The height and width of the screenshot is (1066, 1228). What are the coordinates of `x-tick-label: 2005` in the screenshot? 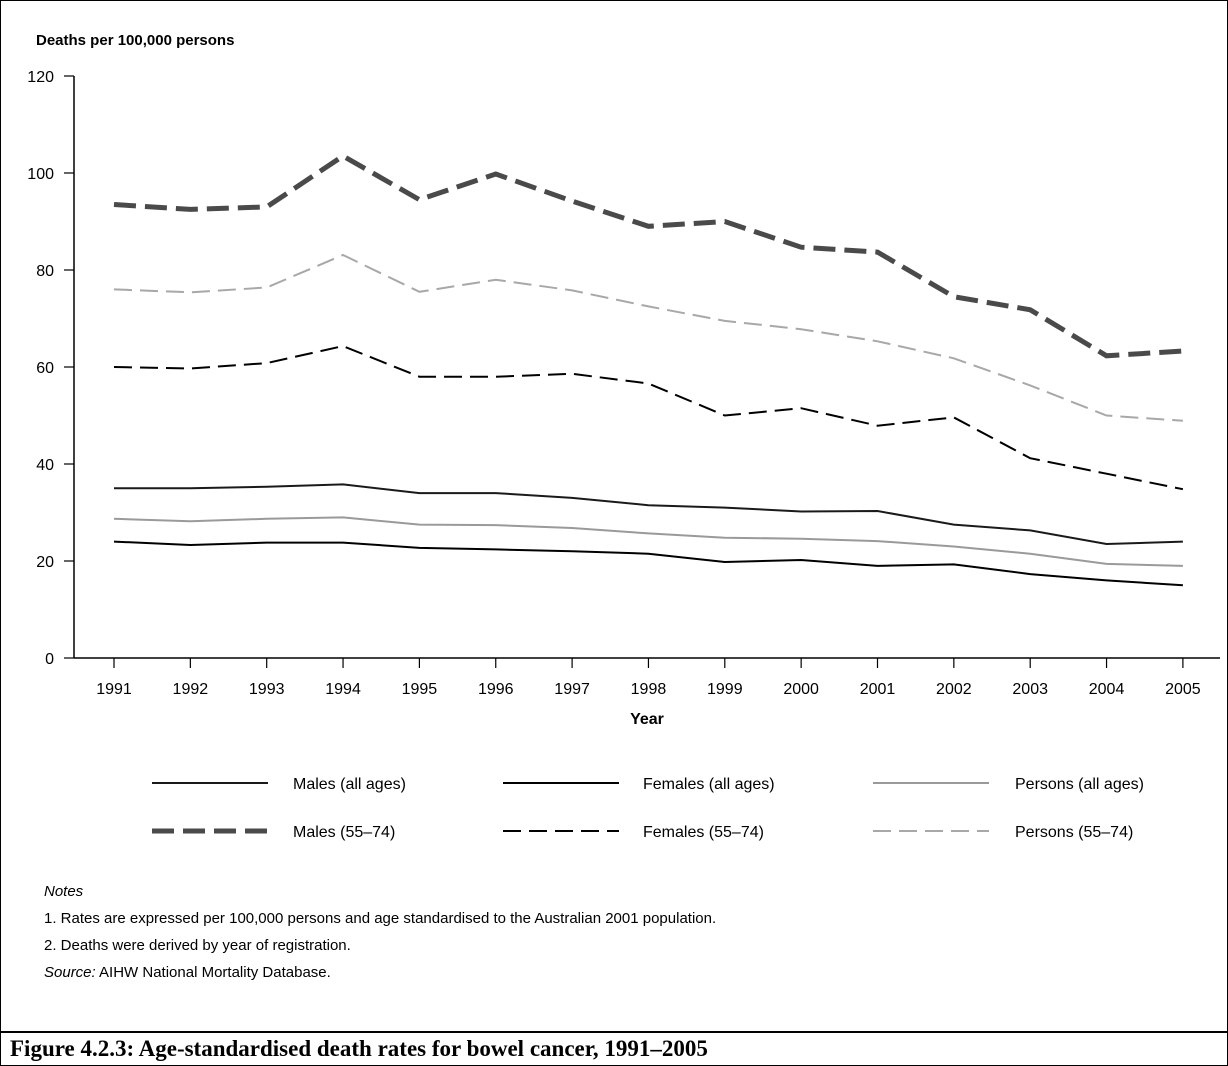 It's located at (1183, 689).